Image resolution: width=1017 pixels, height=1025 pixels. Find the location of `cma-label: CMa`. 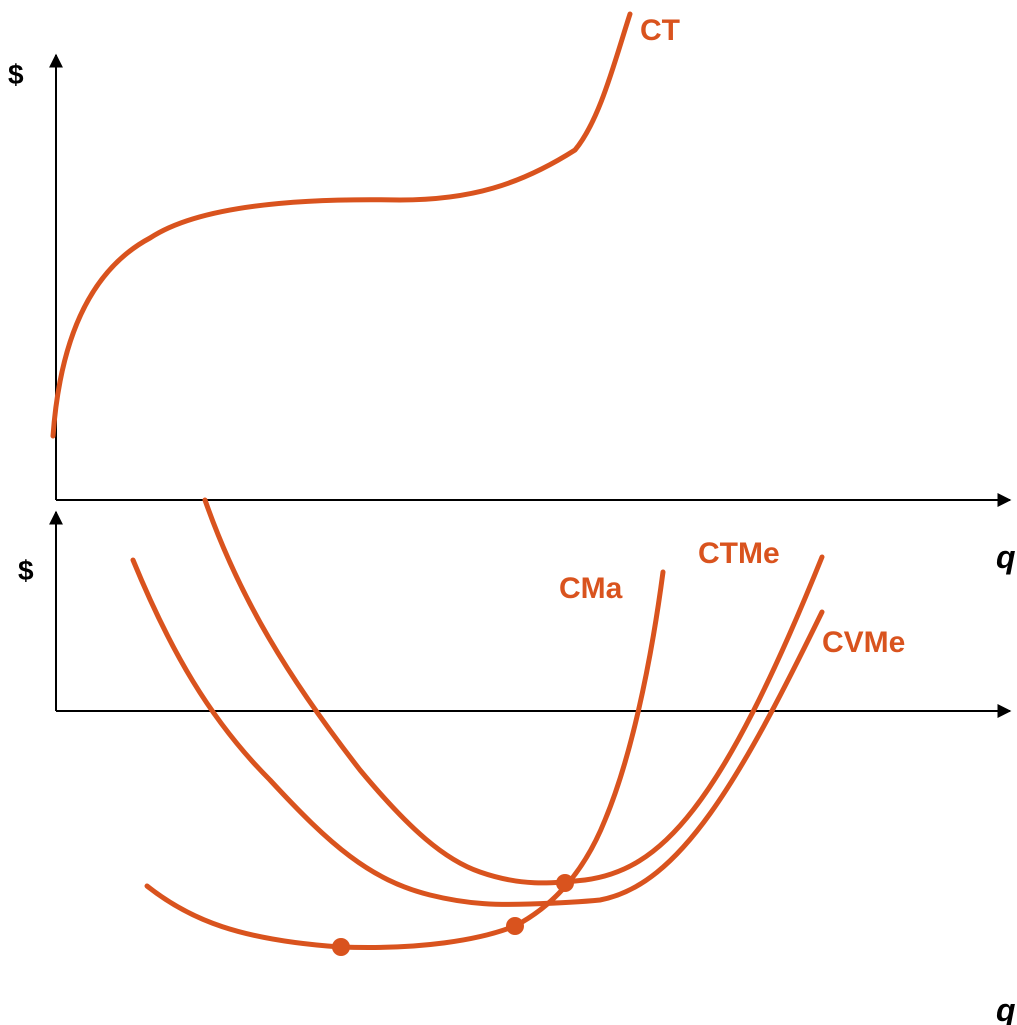

cma-label: CMa is located at coordinates (591, 588).